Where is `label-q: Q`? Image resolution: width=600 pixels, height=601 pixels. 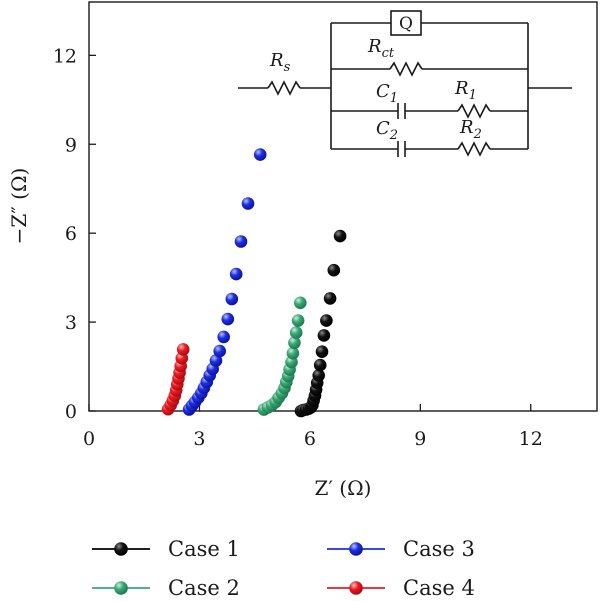
label-q: Q is located at coordinates (406, 24).